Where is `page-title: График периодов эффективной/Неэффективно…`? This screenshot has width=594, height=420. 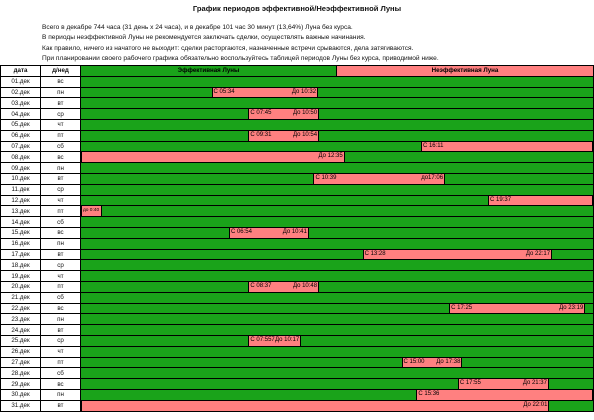
page-title: График периодов эффективной/Неэффективно… is located at coordinates (297, 8).